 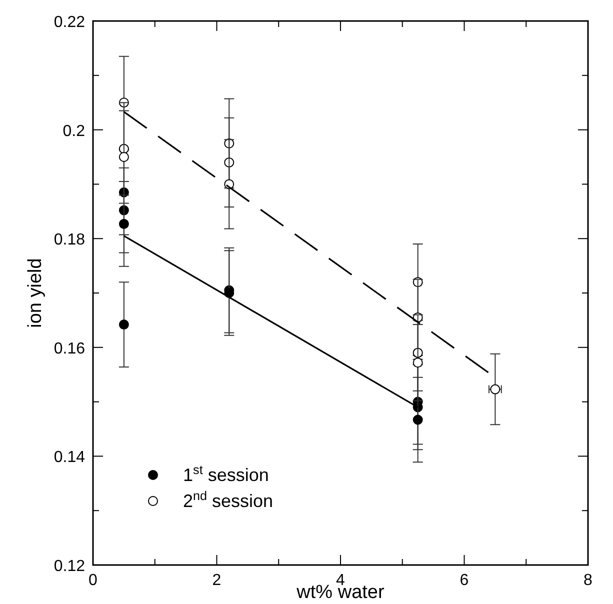 I want to click on x-tick-label: 2, so click(x=217, y=580).